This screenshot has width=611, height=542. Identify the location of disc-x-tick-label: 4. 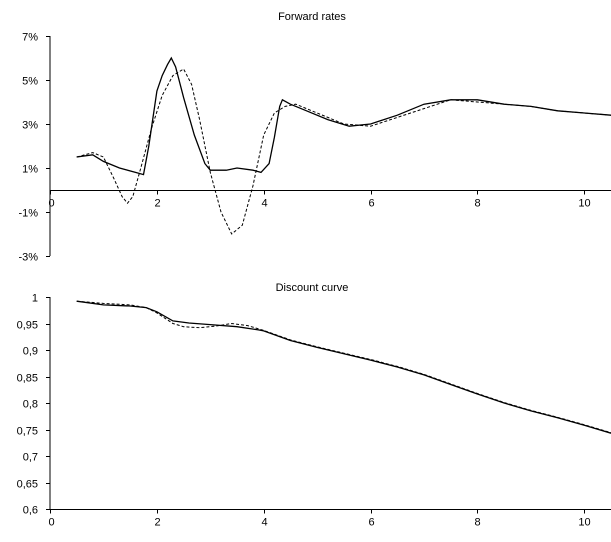
(264, 523).